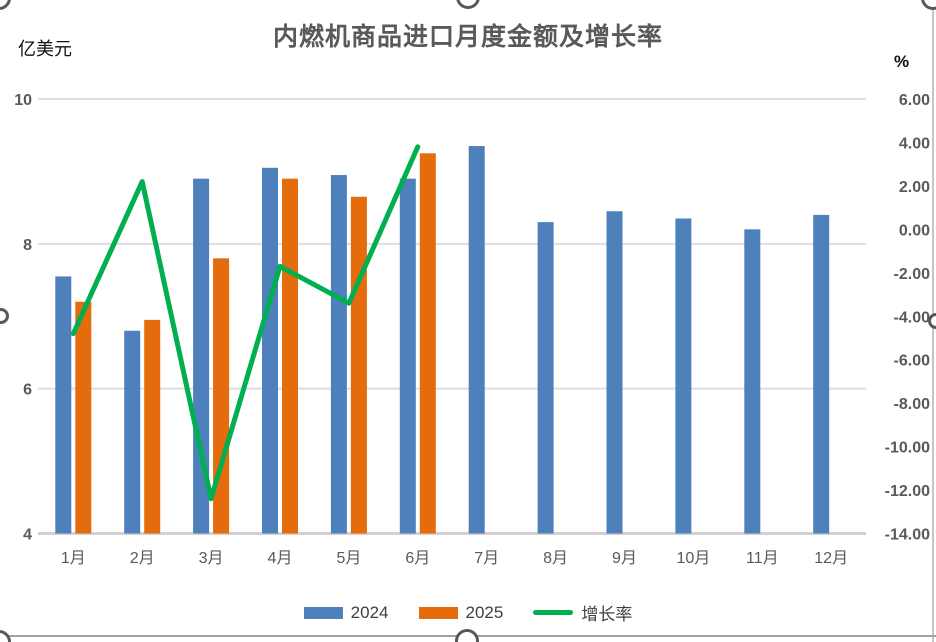 The image size is (936, 642). Describe the element at coordinates (270, 350) in the screenshot. I see `bar-2024-4月` at that location.